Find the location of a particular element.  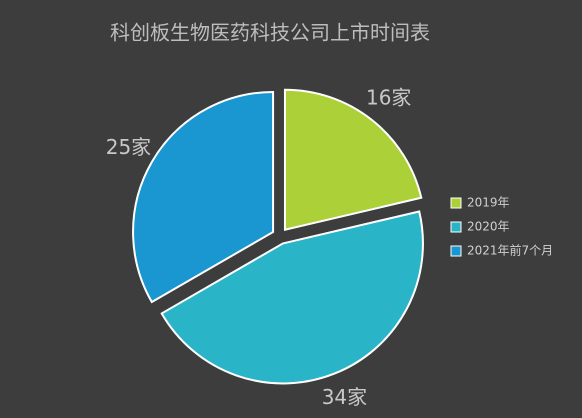

legend-label: 2020年 is located at coordinates (488, 227).